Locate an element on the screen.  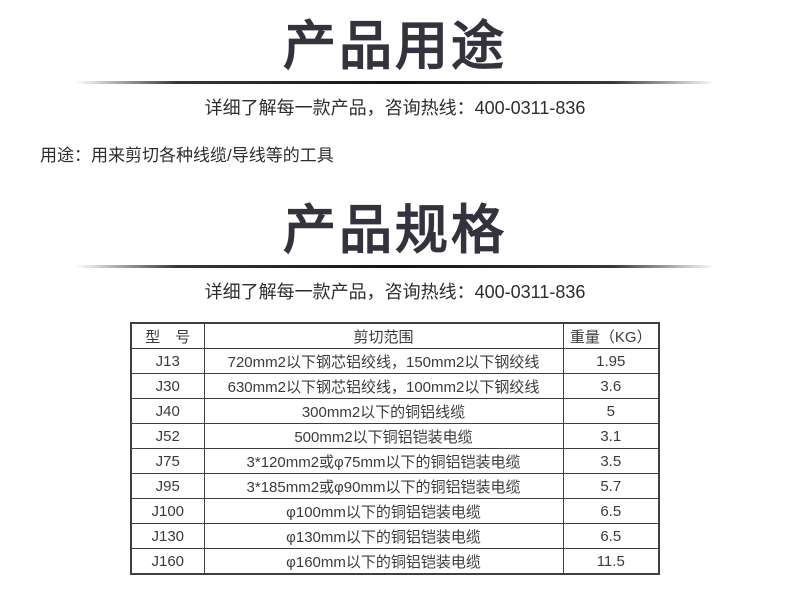
col-header-weight: 重量（KG） is located at coordinates (611, 335).